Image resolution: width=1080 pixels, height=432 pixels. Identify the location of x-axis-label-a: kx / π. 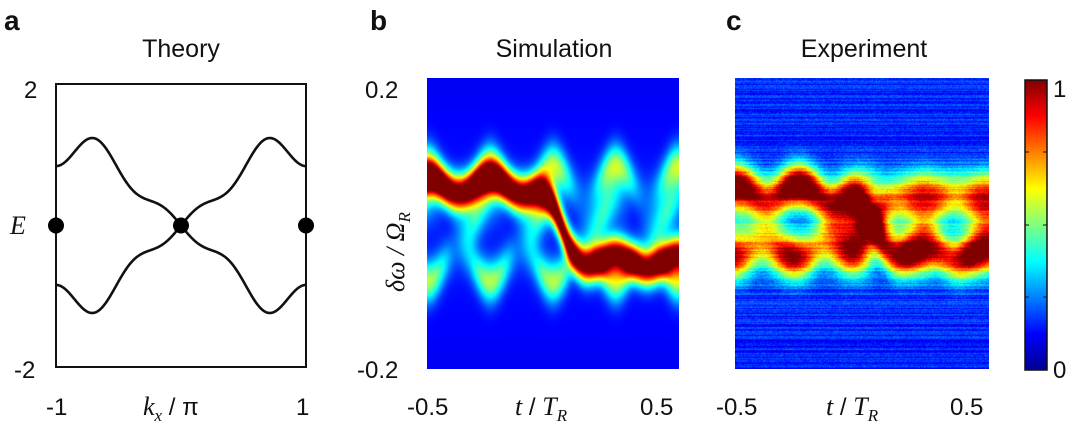
(171, 408).